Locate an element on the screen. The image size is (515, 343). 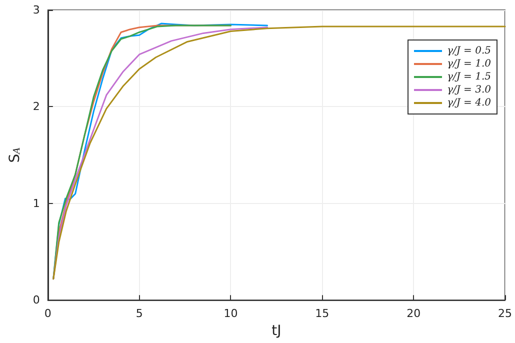
legend-label: γ/J = 3.0 is located at coordinates (469, 90).